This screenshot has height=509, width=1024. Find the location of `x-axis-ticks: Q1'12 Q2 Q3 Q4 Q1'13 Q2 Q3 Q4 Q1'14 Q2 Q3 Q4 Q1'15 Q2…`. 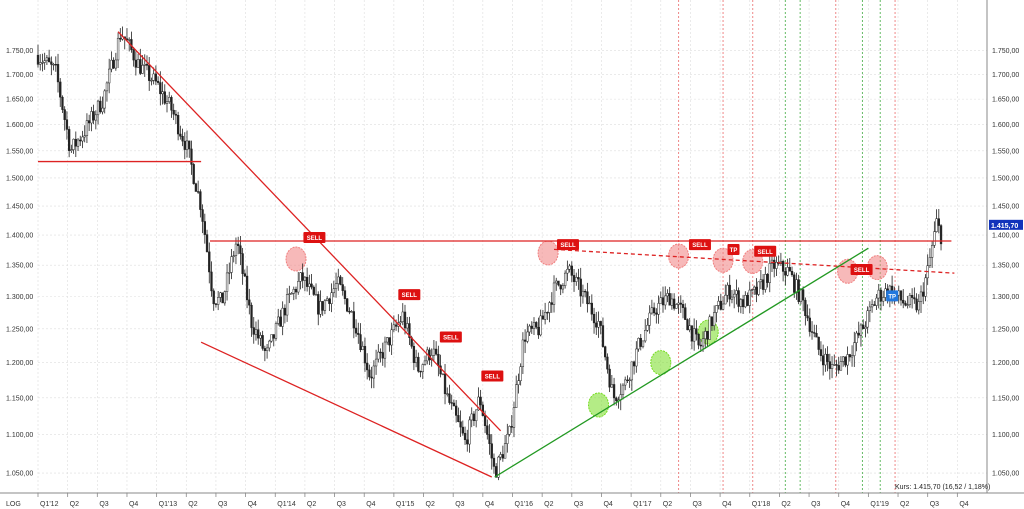

x-axis-ticks: Q1'12 Q2 Q3 Q4 Q1'13 Q2 Q3 Q4 Q1'14 Q2 Q3 Q4 Q1'15 Q2… is located at coordinates (503, 500).